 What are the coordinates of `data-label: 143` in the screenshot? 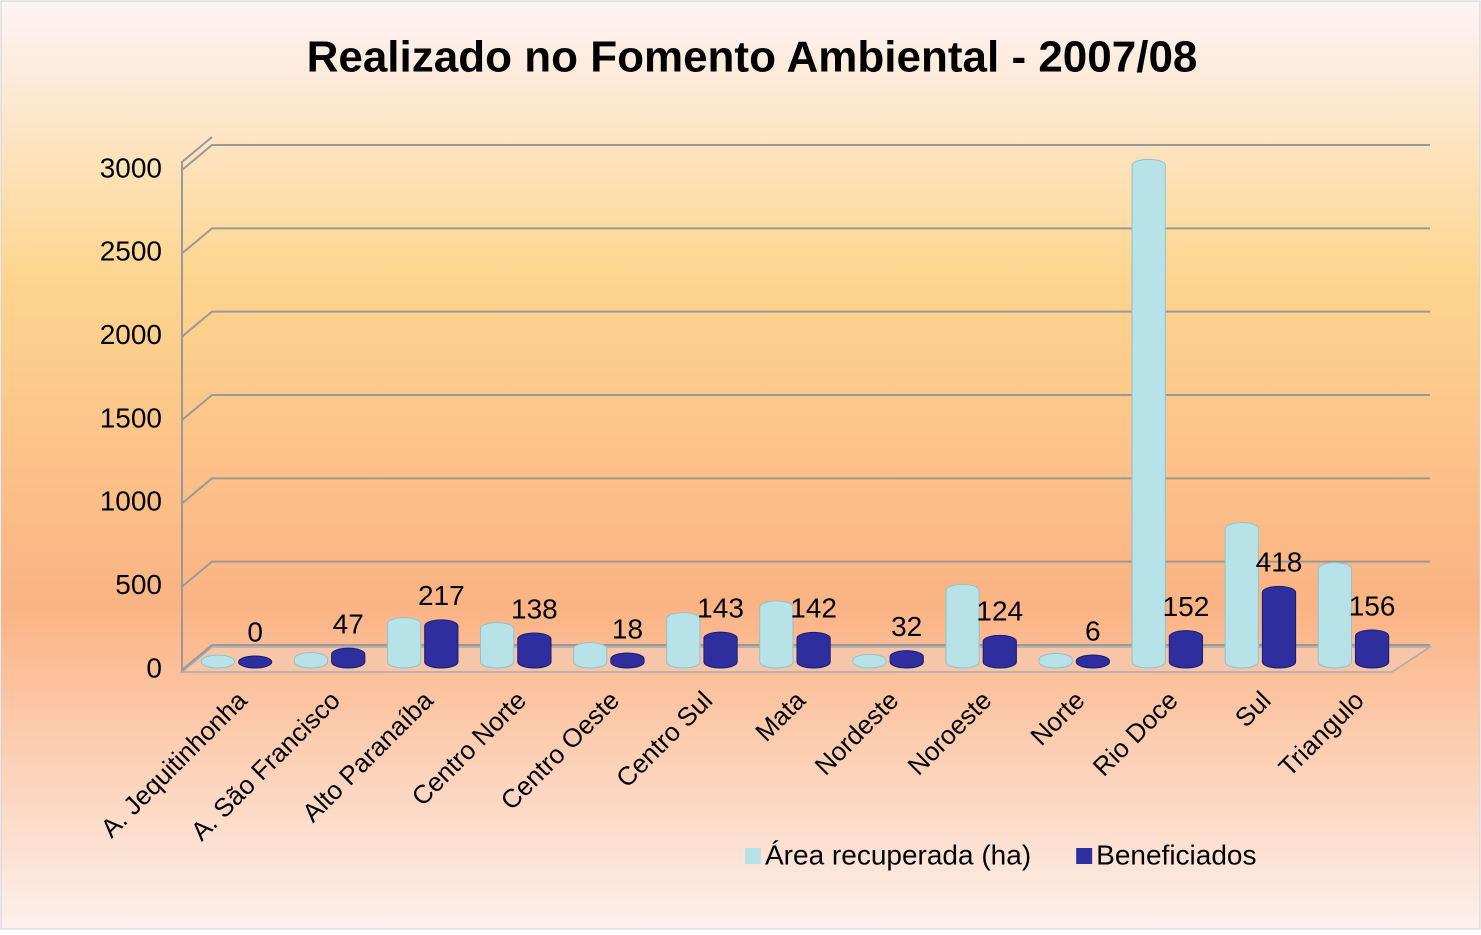 It's located at (720, 608).